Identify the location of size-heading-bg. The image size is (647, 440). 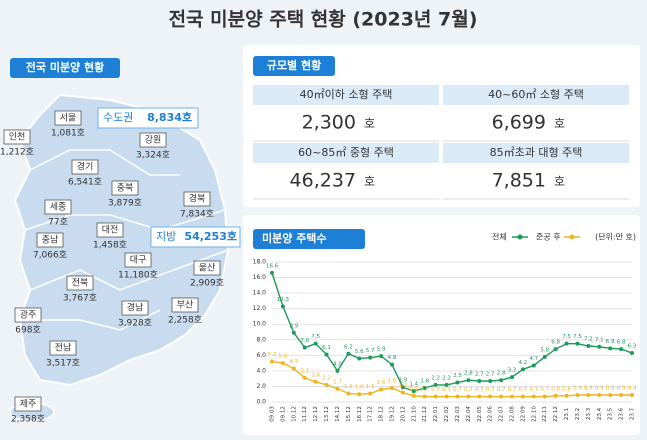
(294, 66).